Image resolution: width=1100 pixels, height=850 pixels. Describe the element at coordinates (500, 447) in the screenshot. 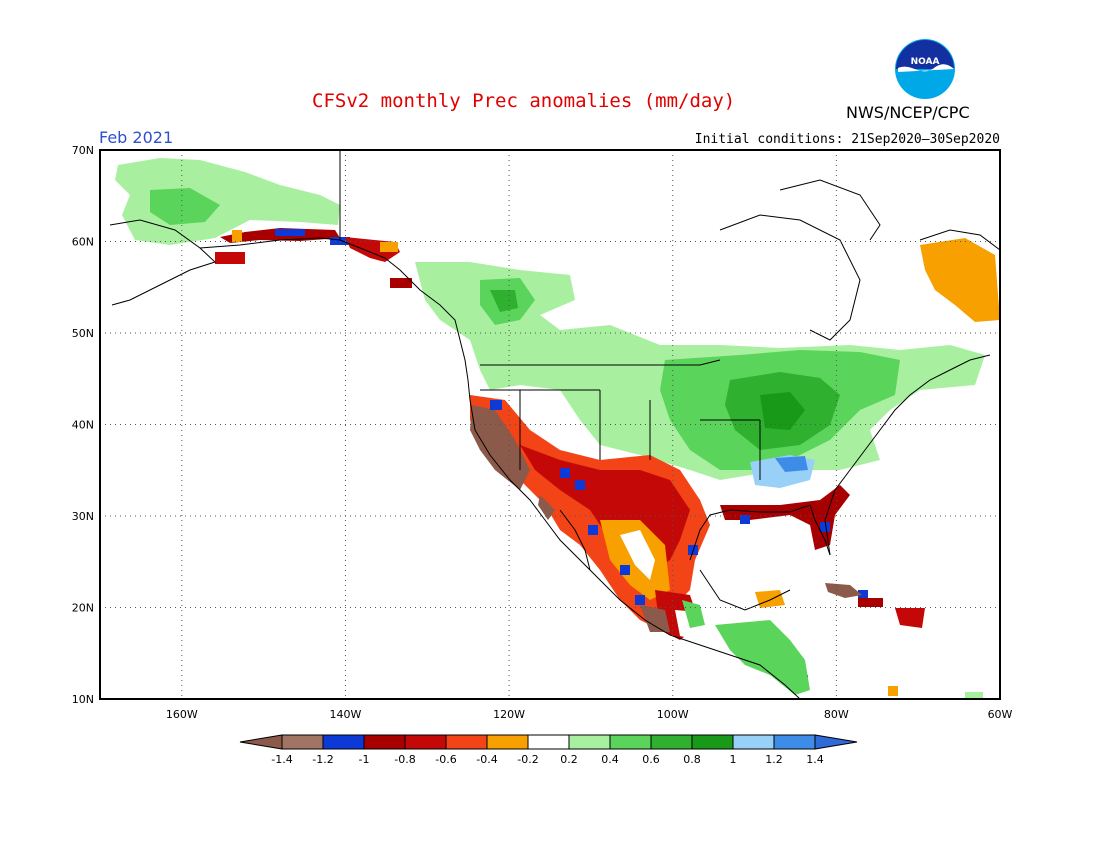

I see `california-very-dry` at that location.